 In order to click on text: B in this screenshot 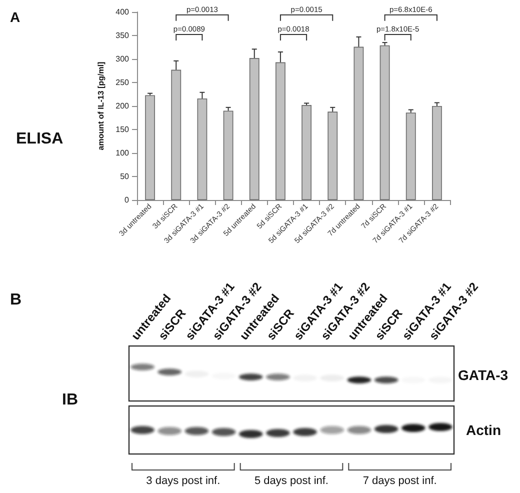, I will do `click(16, 300)`.